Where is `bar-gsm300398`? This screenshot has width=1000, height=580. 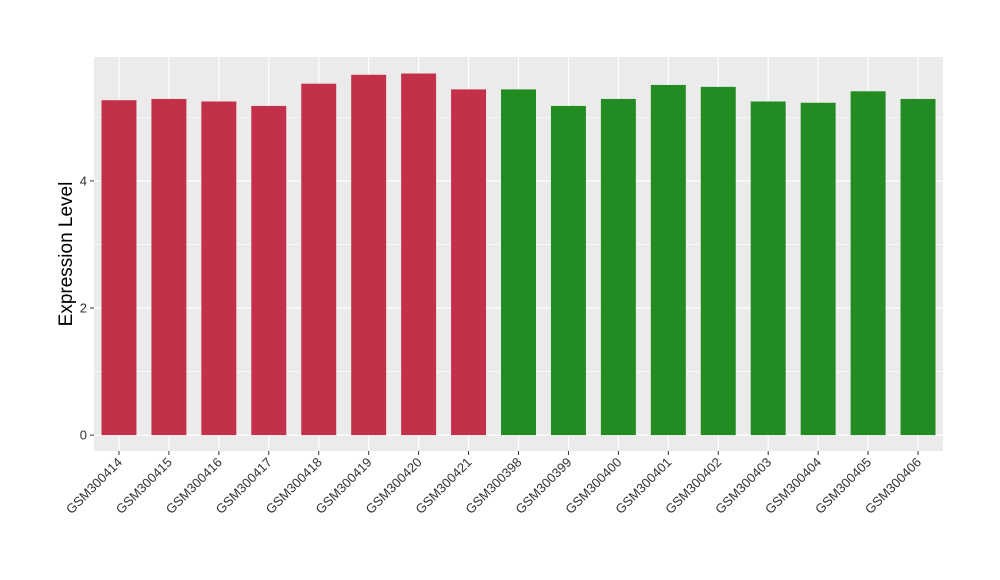
bar-gsm300398 is located at coordinates (518, 262).